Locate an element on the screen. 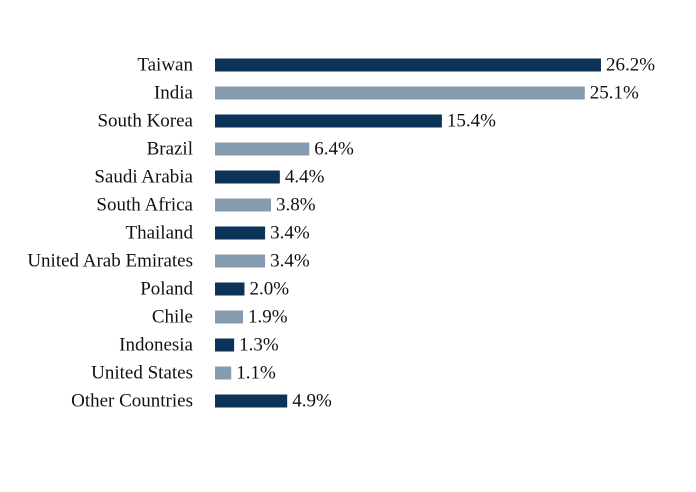 This screenshot has height=492, width=696. category-label: Brazil is located at coordinates (170, 149).